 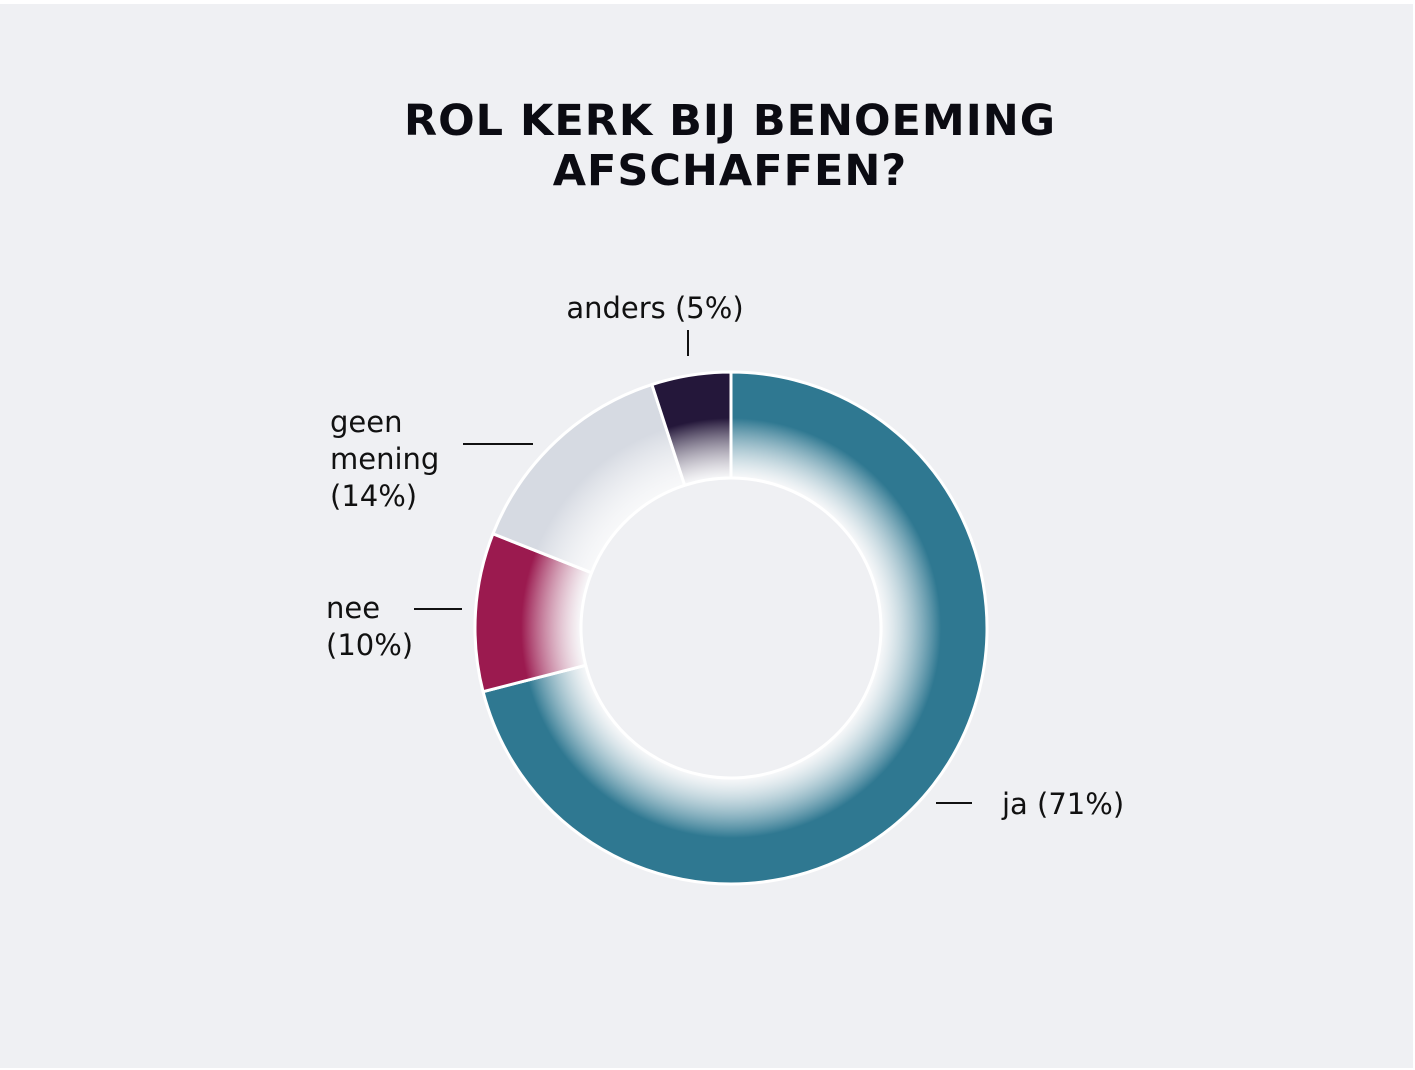 What do you see at coordinates (369, 626) in the screenshot?
I see `slice-label-nee: nee (10%)` at bounding box center [369, 626].